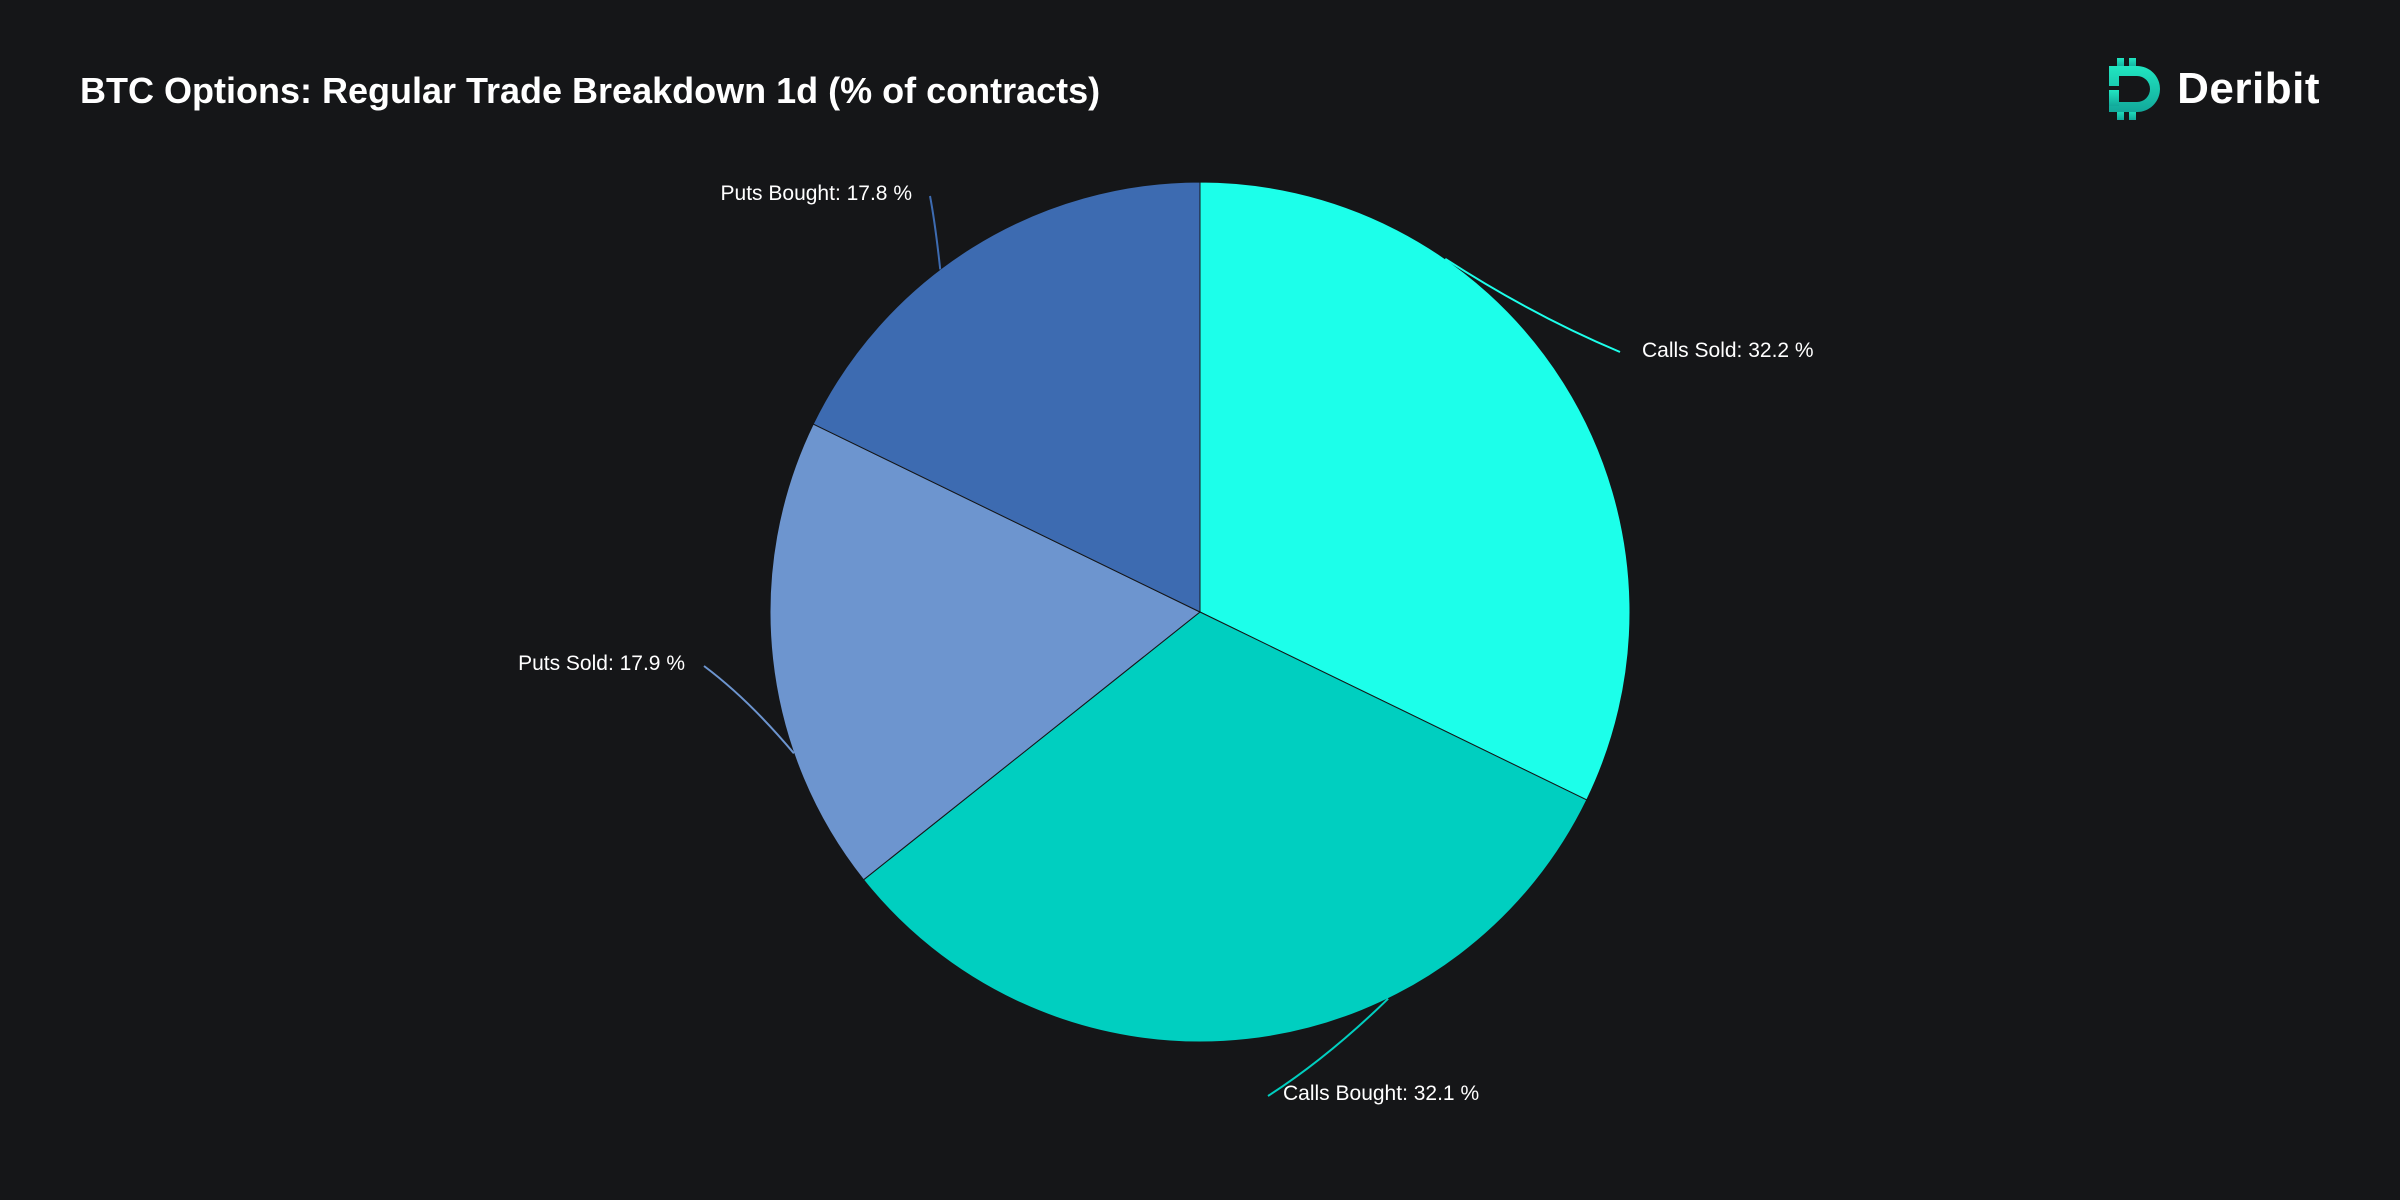  What do you see at coordinates (1006, 397) in the screenshot?
I see `pie-slice-puts-bought` at bounding box center [1006, 397].